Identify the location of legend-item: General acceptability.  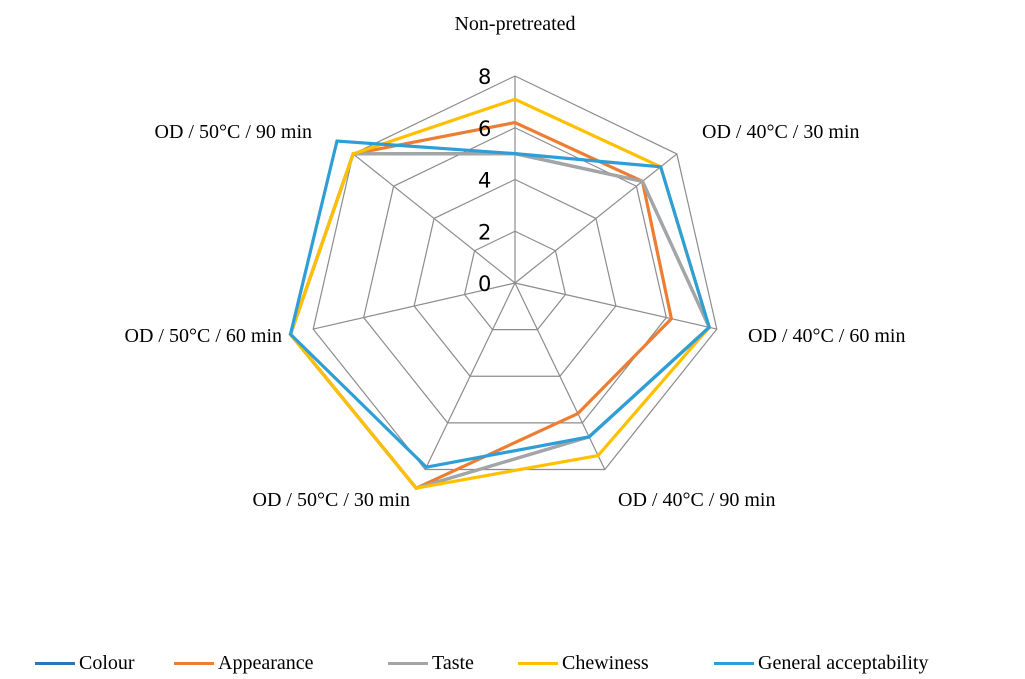
(821, 663).